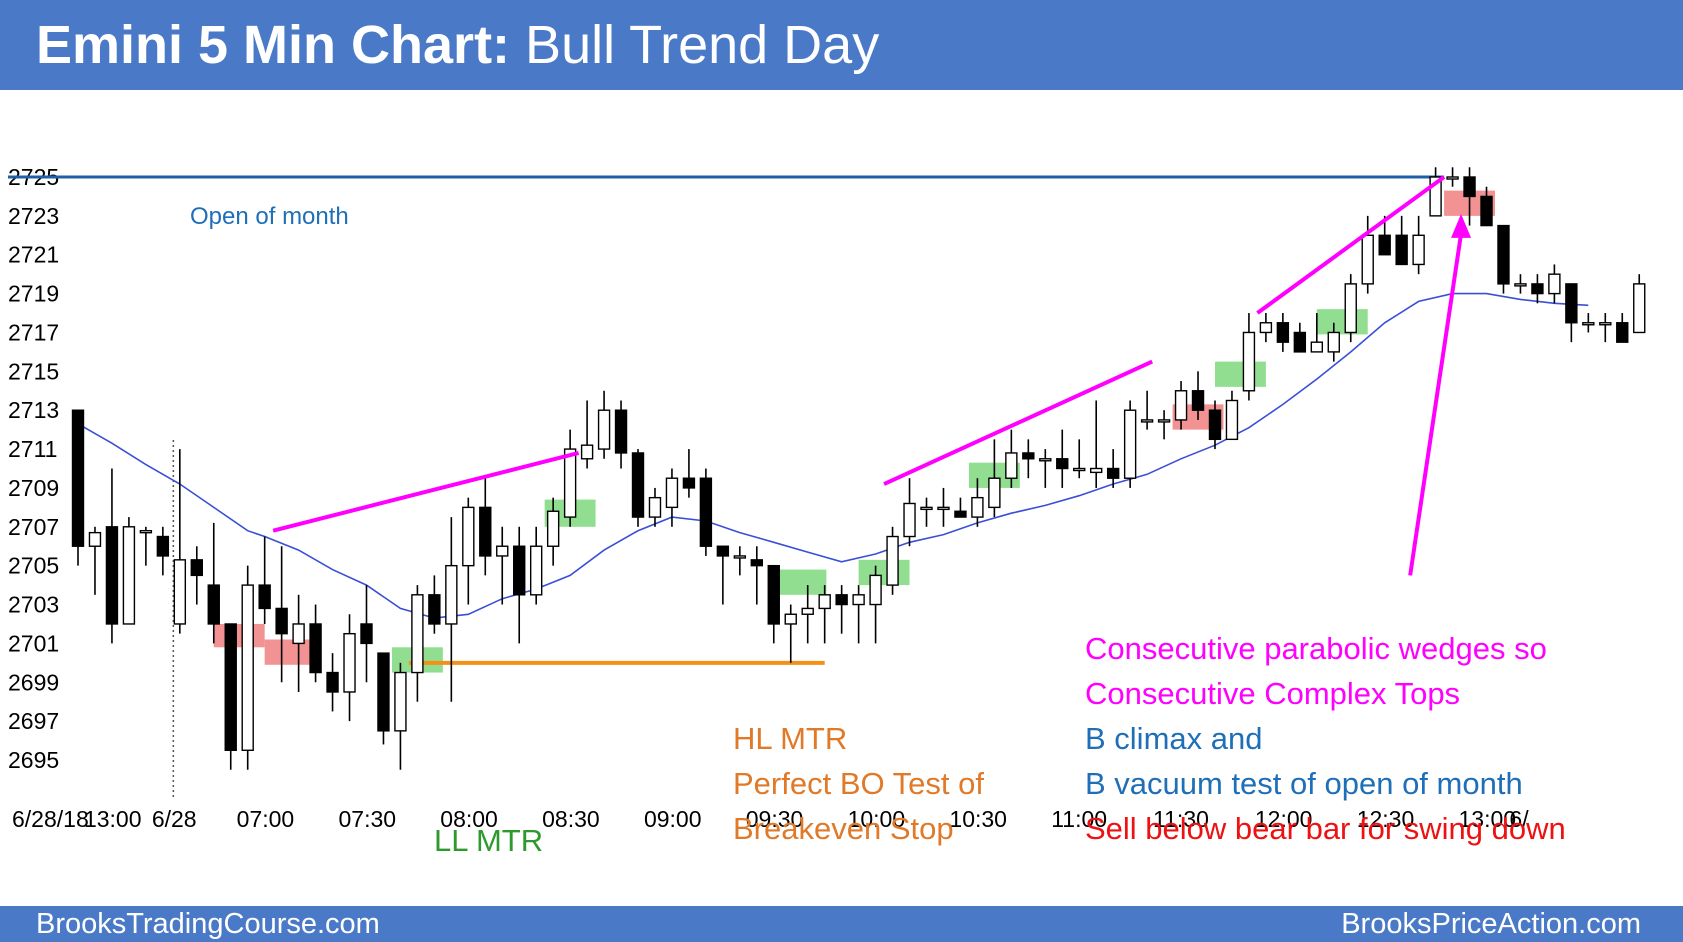 Image resolution: width=1683 pixels, height=942 pixels. Describe the element at coordinates (1316, 648) in the screenshot. I see `note-line-1: Consecutive parabolic wedges so` at that location.